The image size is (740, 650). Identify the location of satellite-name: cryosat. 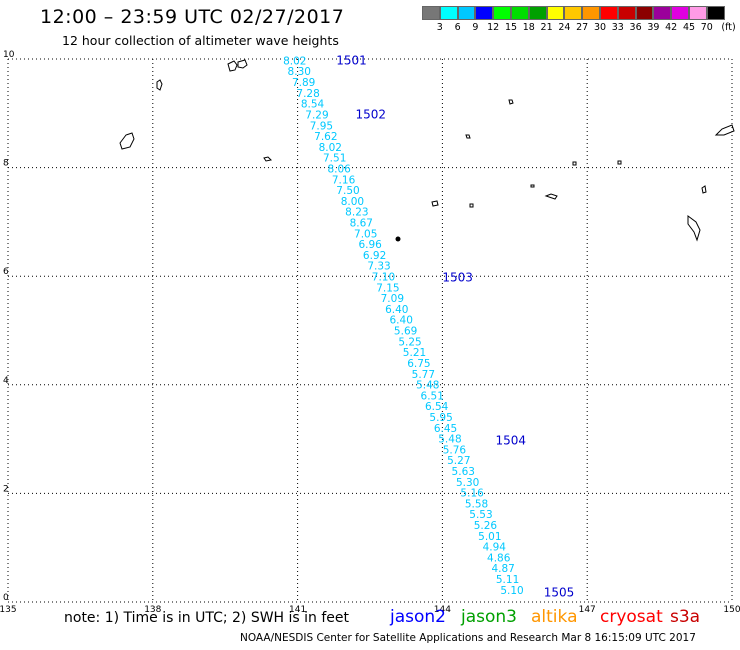
(631, 617).